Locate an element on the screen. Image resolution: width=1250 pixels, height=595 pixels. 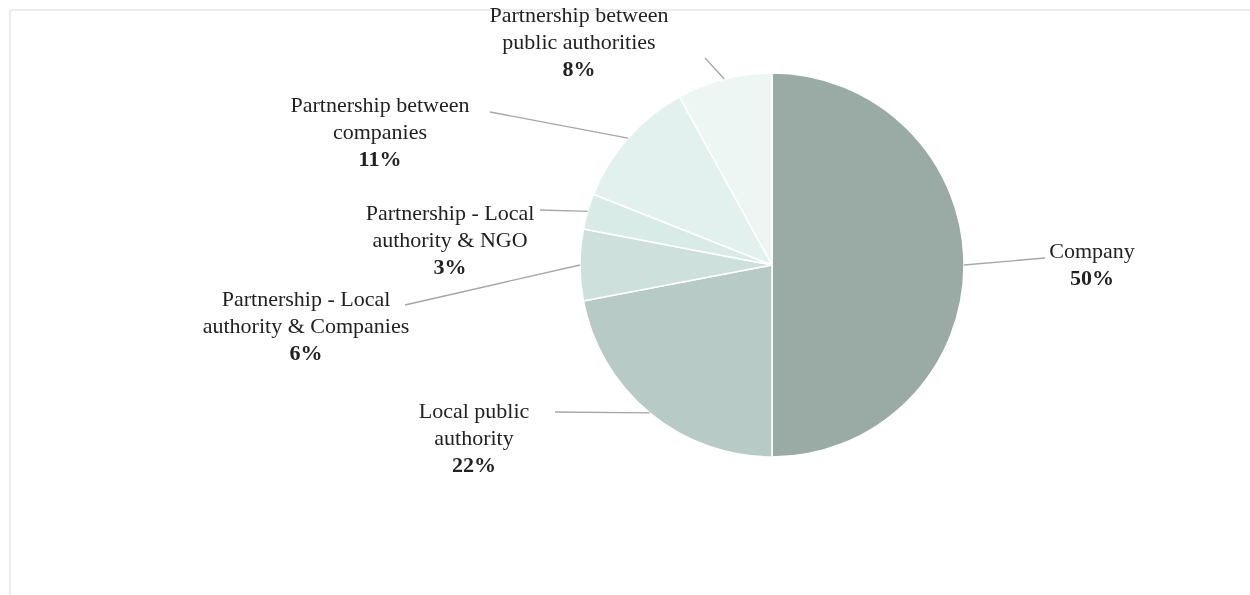
slice-label: Local public authority is located at coordinates (474, 424).